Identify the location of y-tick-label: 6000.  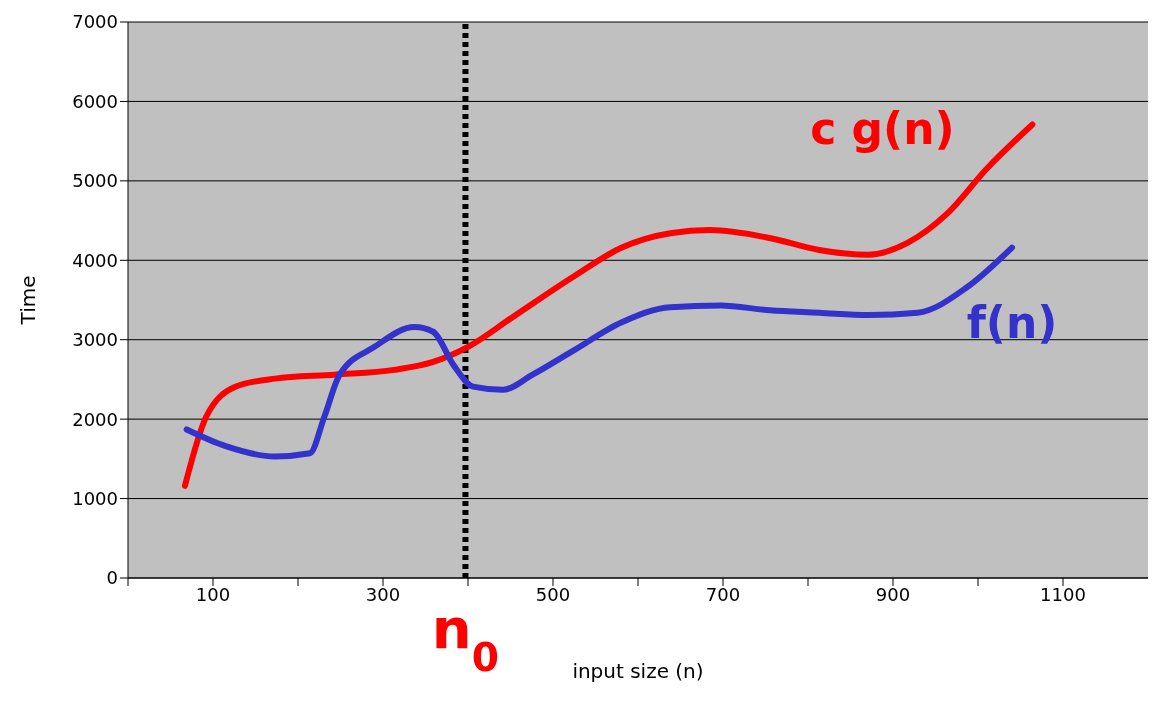
(95, 101).